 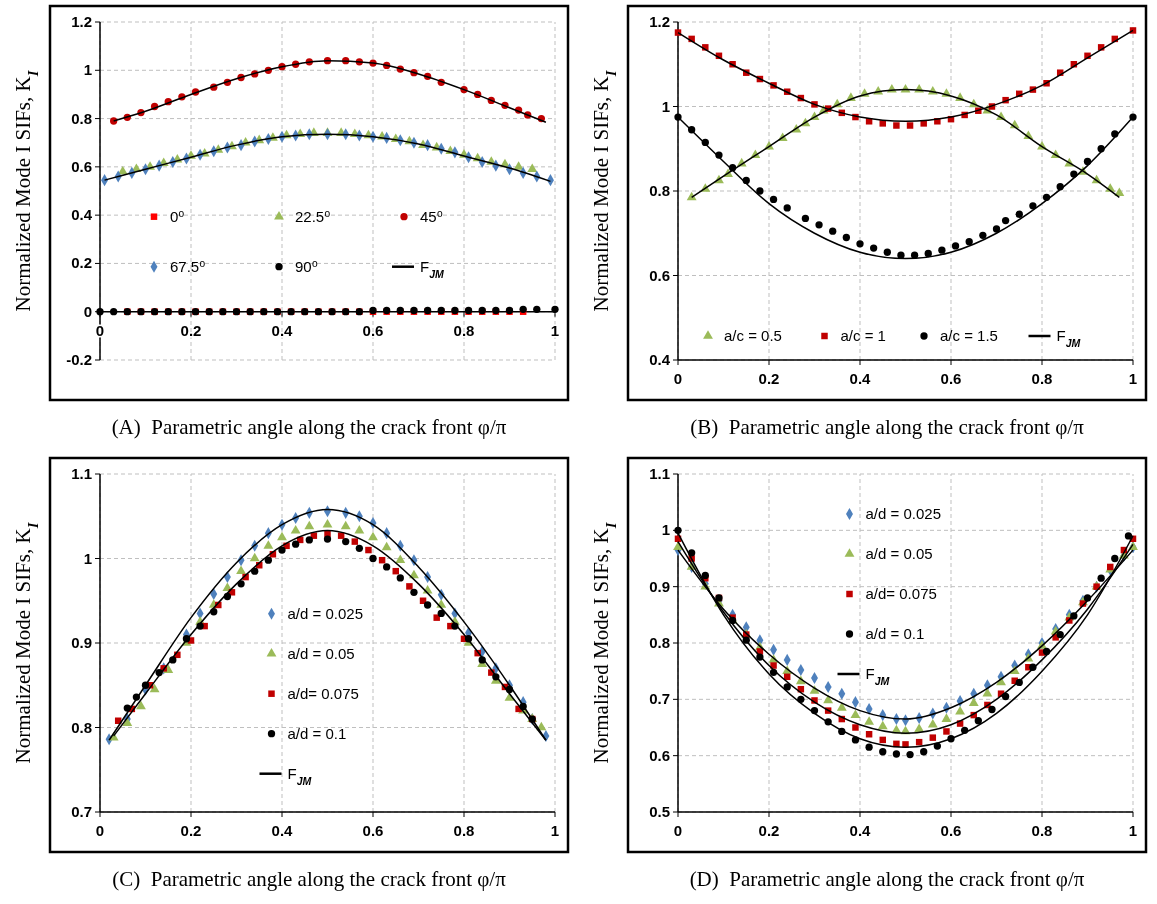 What do you see at coordinates (177, 216) in the screenshot?
I see `legend-label: 0⁰` at bounding box center [177, 216].